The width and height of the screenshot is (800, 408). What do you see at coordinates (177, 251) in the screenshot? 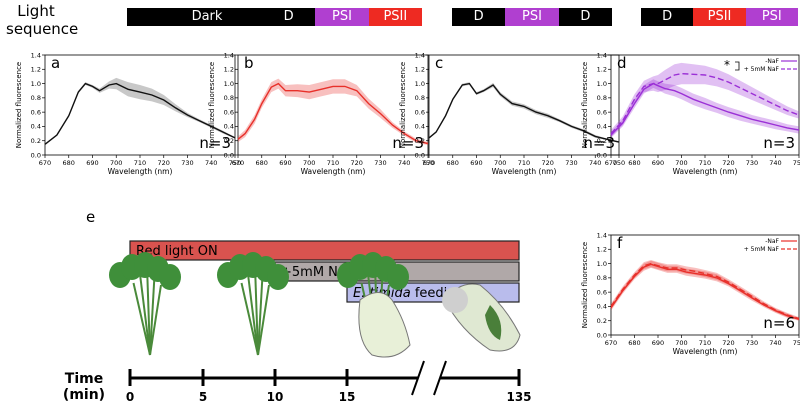
I see `timeline-bar-label: Red light ON` at bounding box center [177, 251].